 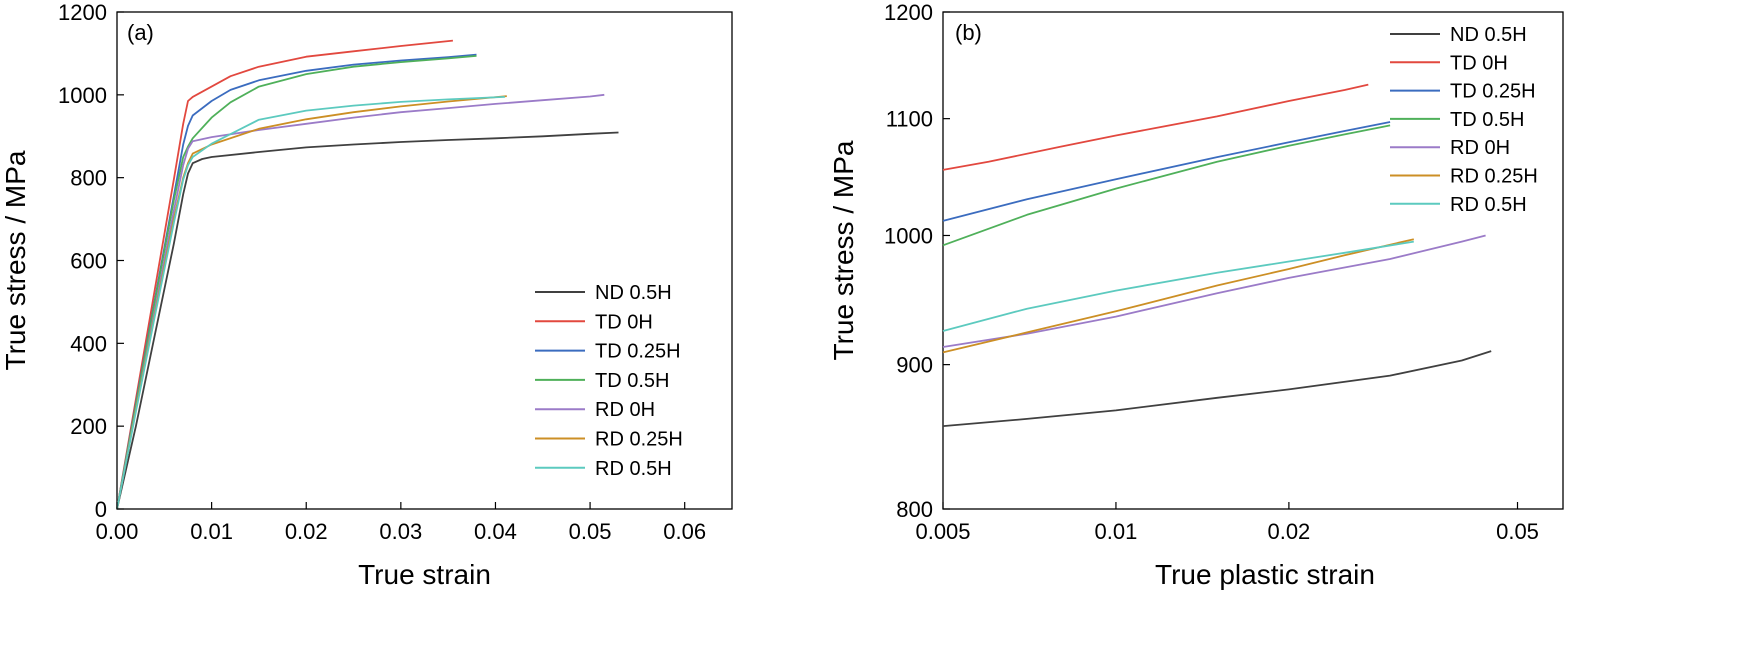 What do you see at coordinates (117, 531) in the screenshot?
I see `x-tick-label: 0.00` at bounding box center [117, 531].